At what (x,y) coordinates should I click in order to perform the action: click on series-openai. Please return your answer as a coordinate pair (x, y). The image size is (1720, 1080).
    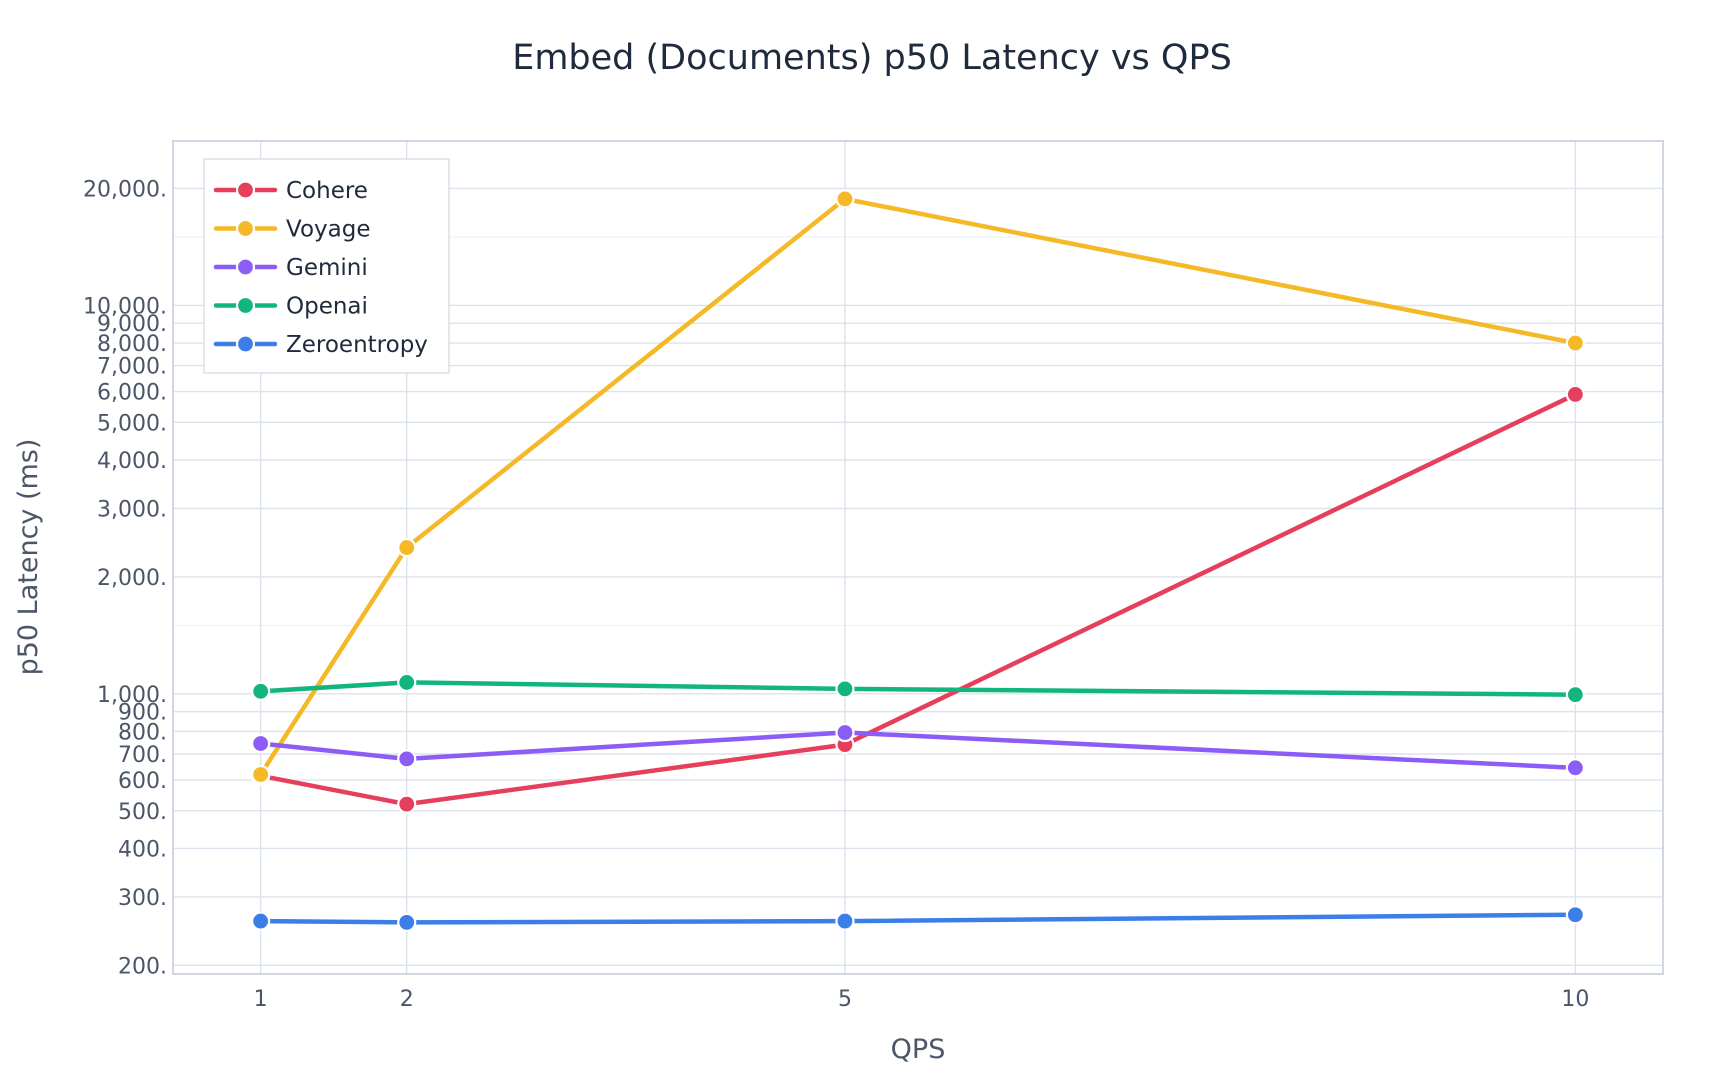
    Looking at the image, I should click on (918, 688).